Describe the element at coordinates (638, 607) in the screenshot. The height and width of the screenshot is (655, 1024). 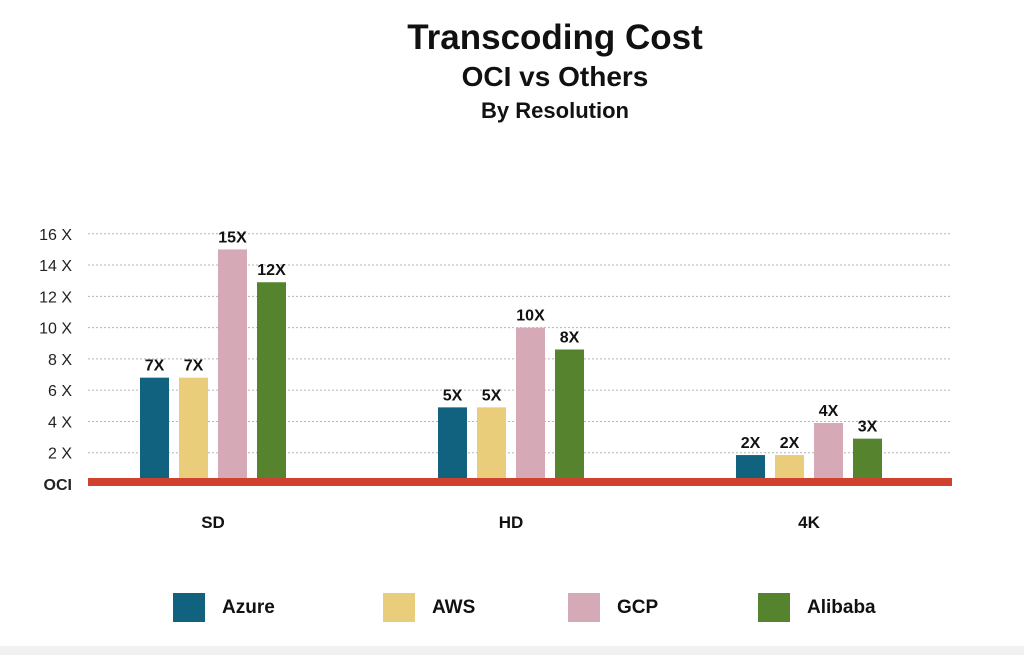
I see `legend-label: GCP` at that location.